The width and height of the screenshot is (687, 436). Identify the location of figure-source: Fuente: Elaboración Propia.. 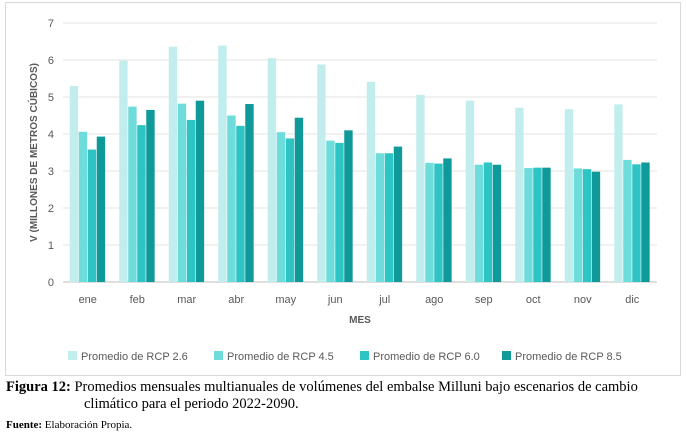
(69, 425).